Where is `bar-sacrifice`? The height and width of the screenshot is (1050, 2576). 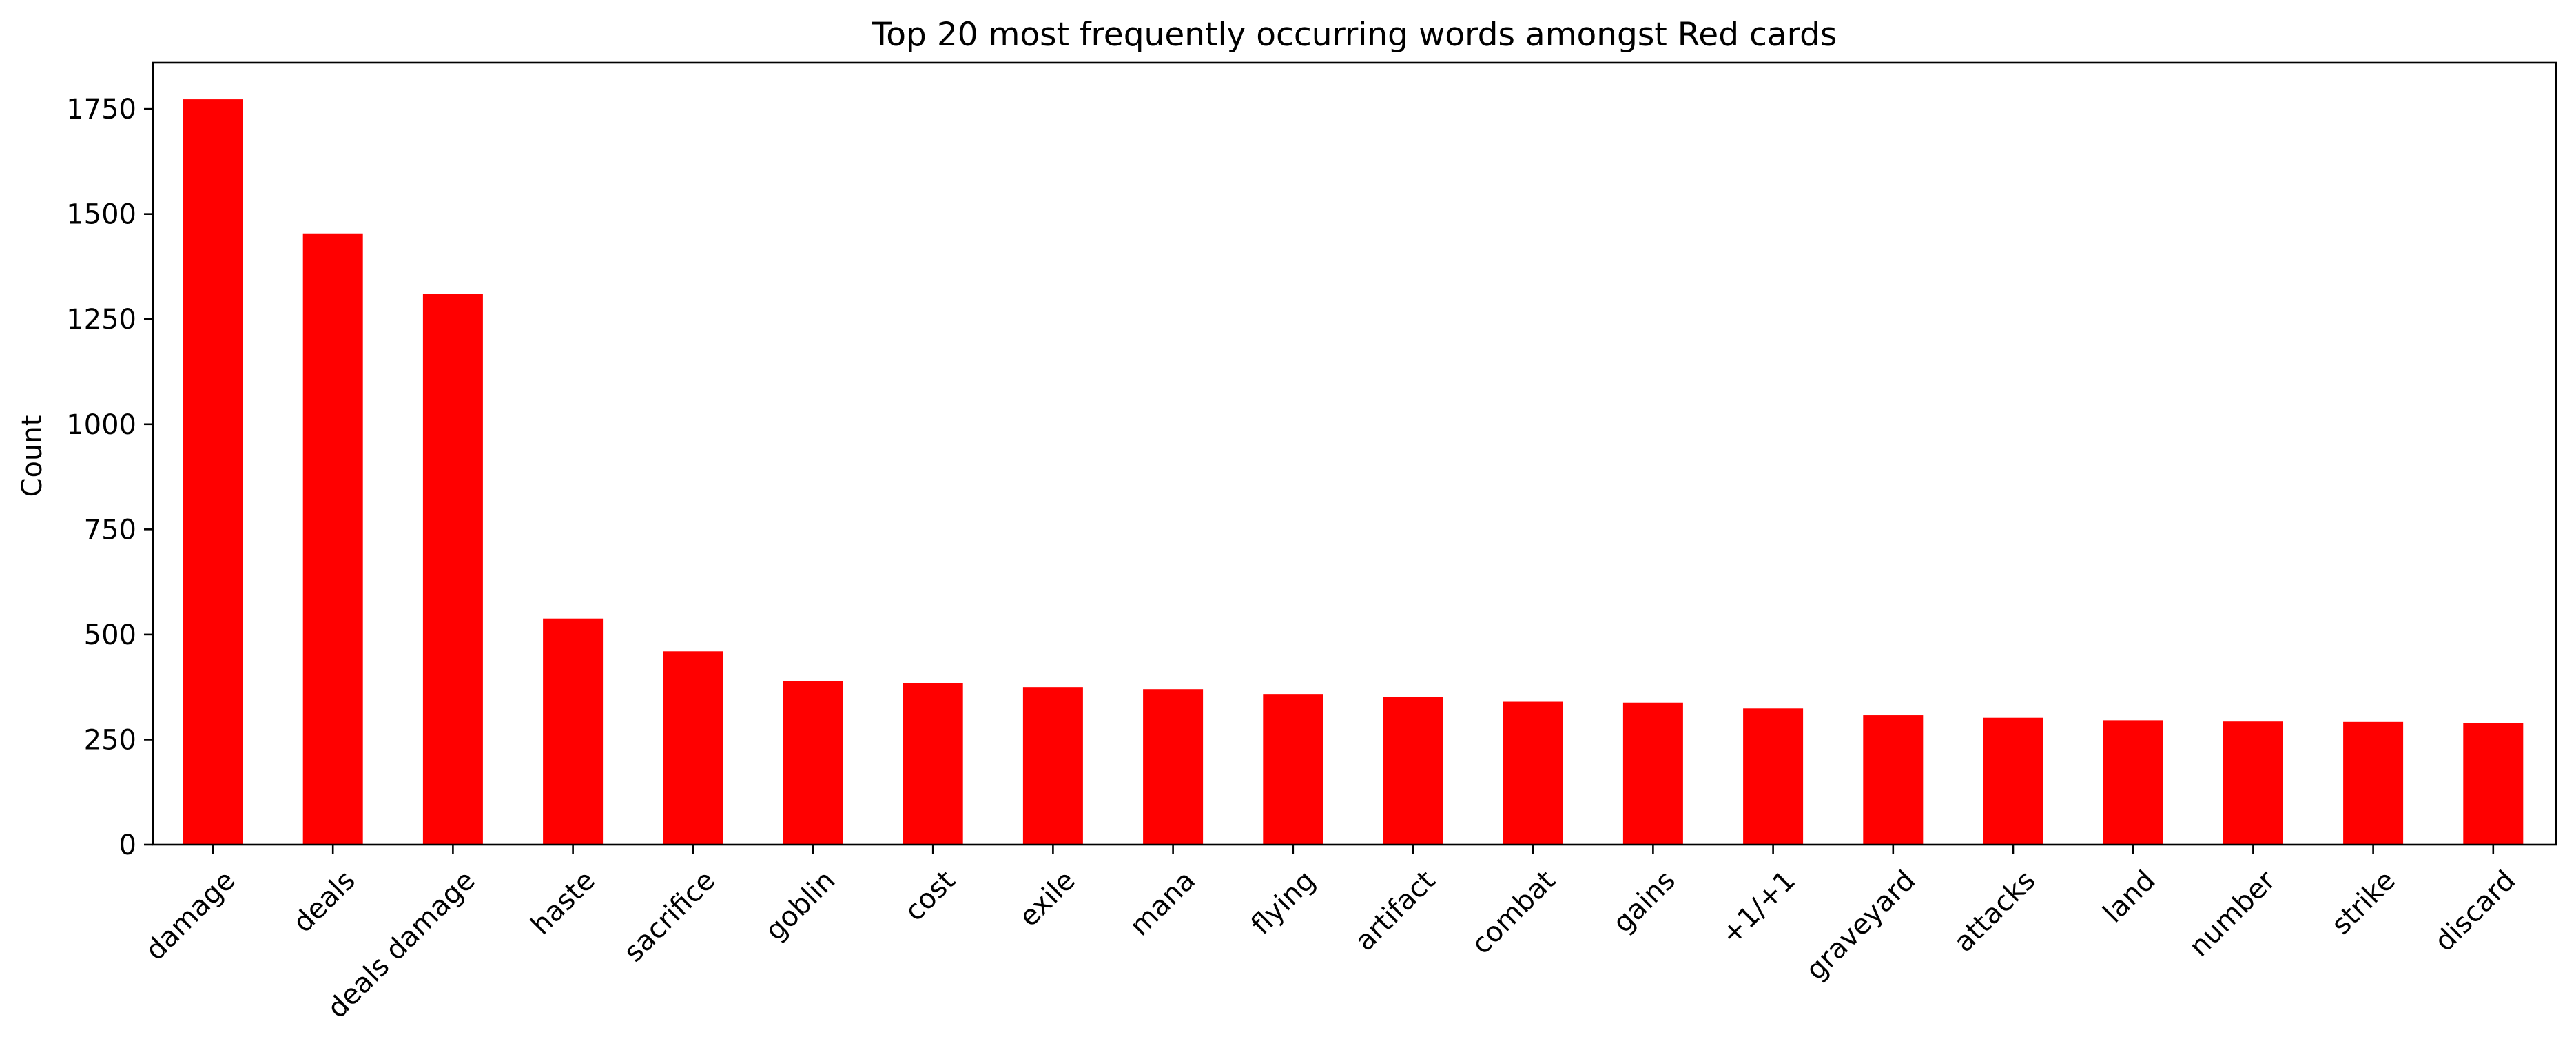 bar-sacrifice is located at coordinates (693, 748).